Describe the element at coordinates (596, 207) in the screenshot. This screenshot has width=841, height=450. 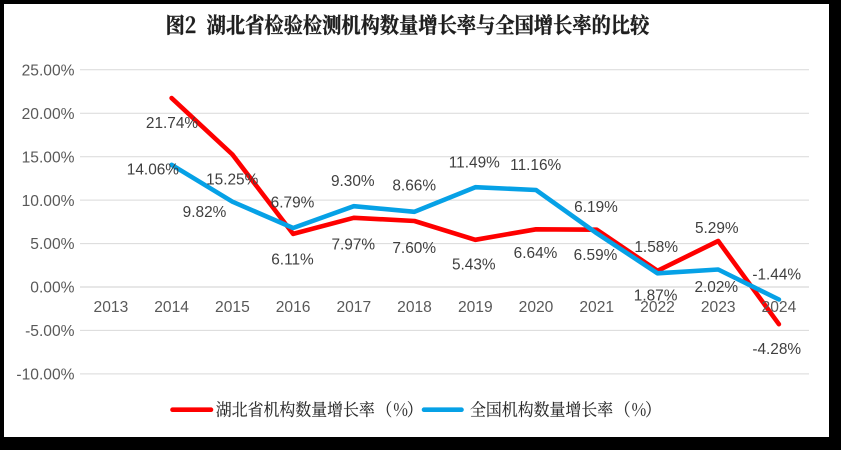
I see `svg-text: 6.19%` at that location.